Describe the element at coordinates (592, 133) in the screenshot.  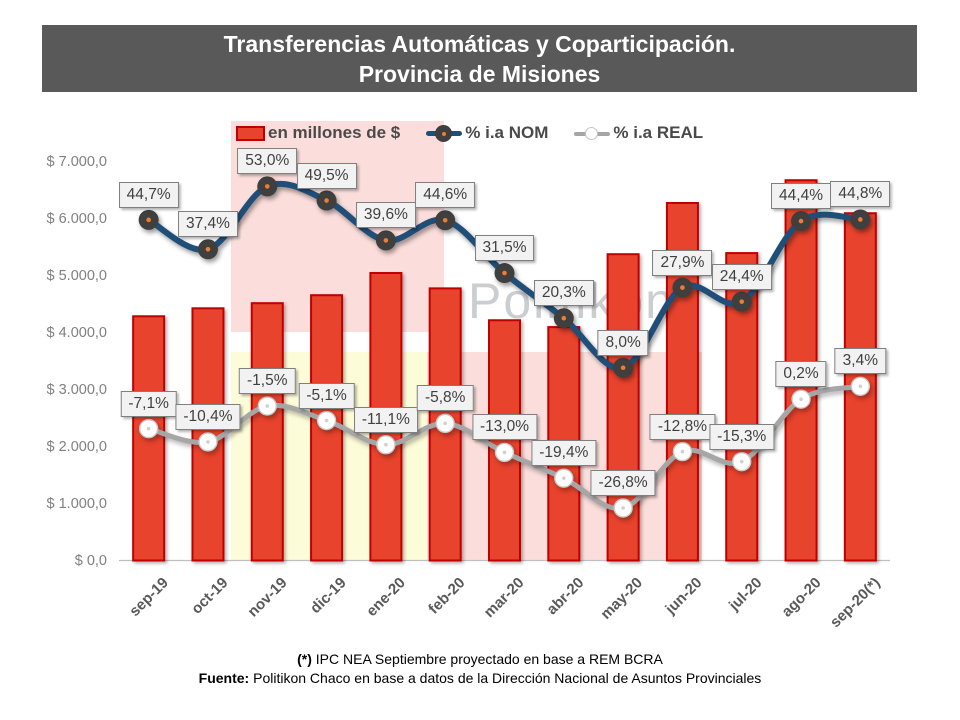
I see `real-line-swatch-icon` at that location.